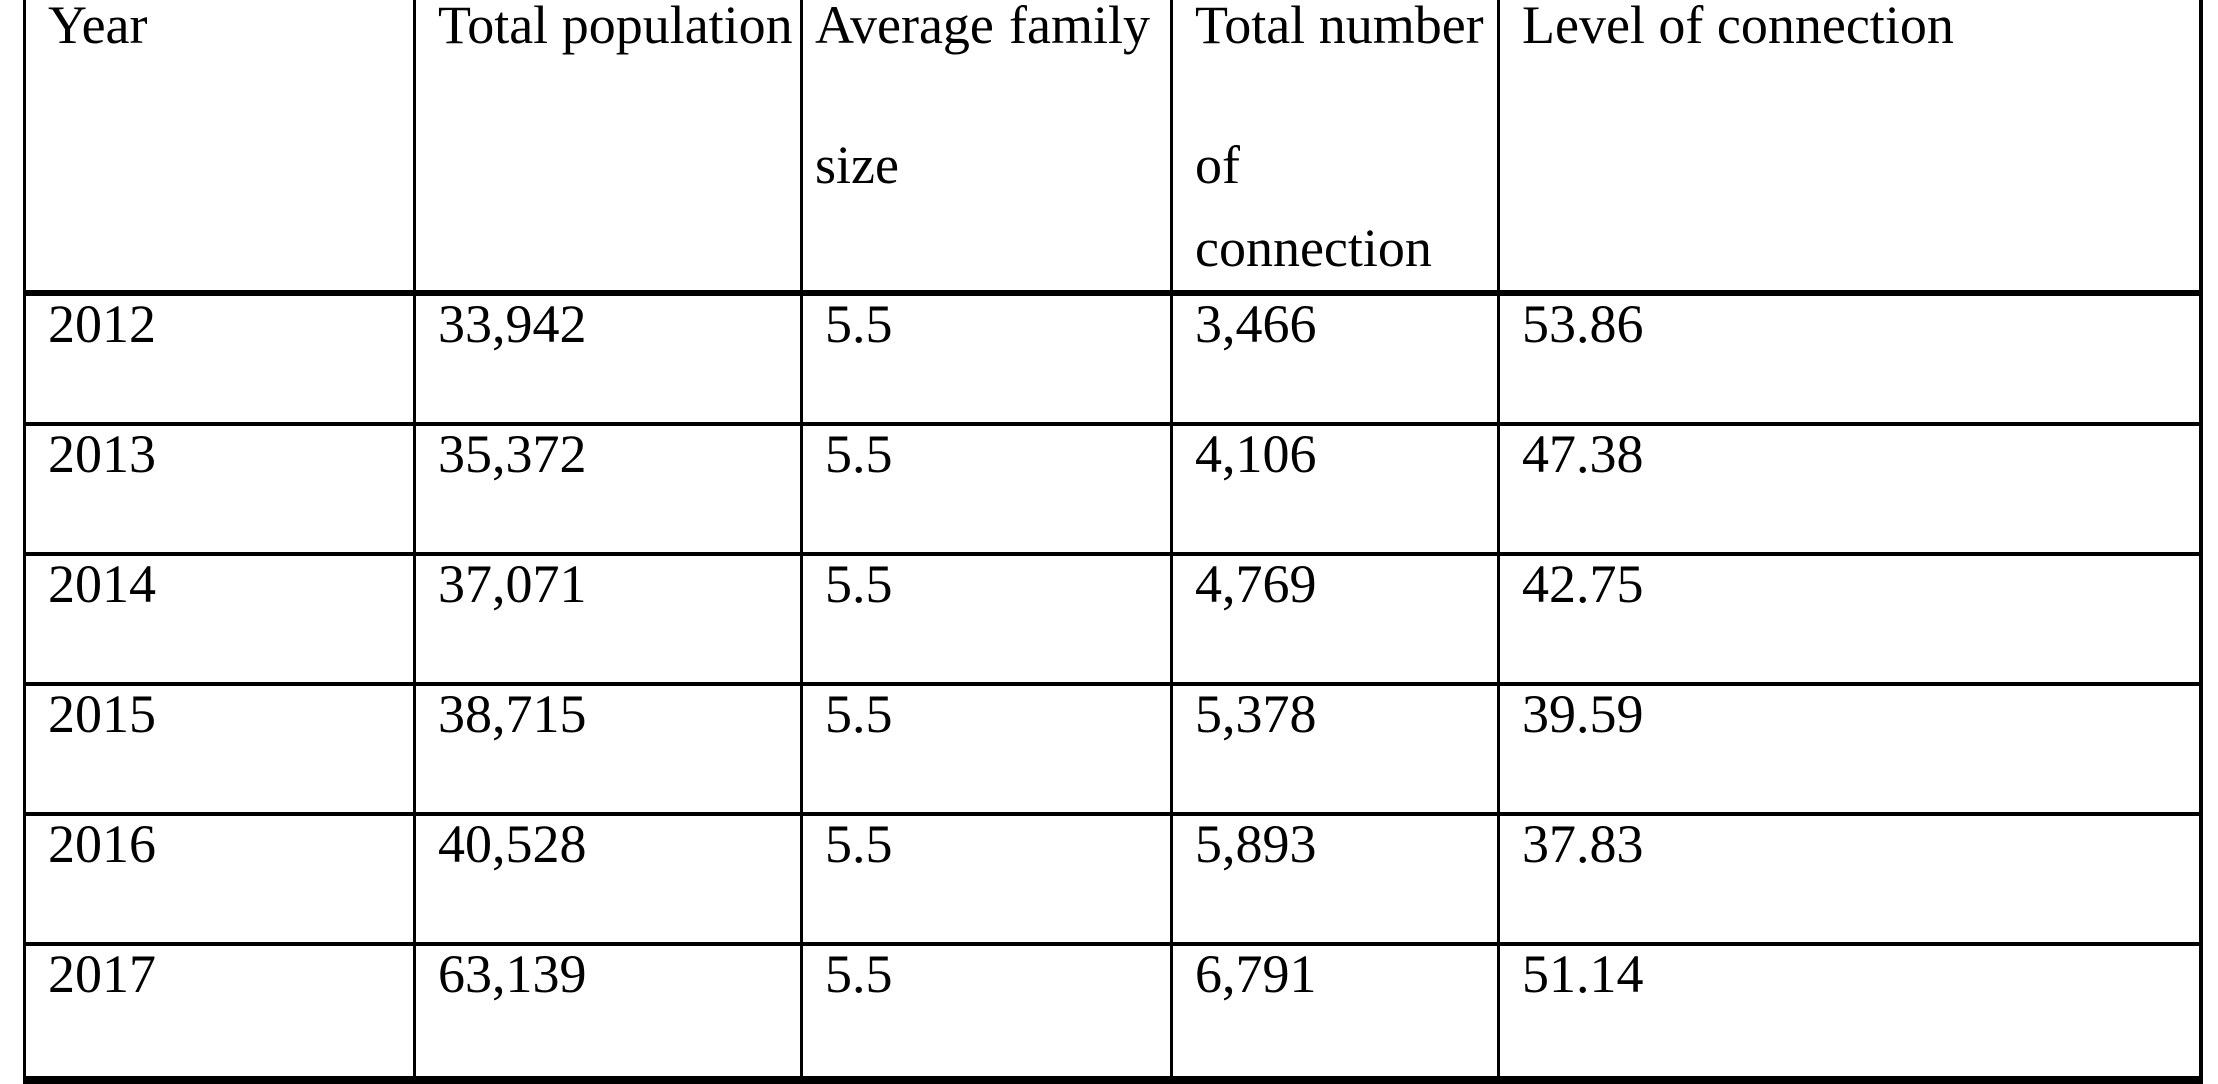 The width and height of the screenshot is (2218, 1084). I want to click on header-line: Average family, so click(982, 27).